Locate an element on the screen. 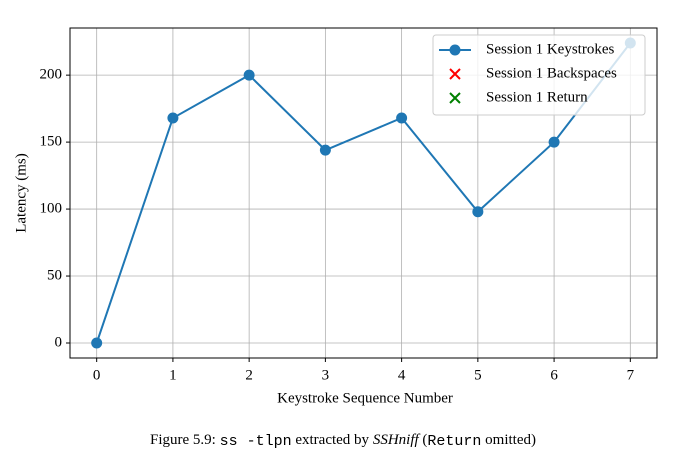 This screenshot has width=687, height=457. y-axis-label: Latency (ms) is located at coordinates (21, 193).